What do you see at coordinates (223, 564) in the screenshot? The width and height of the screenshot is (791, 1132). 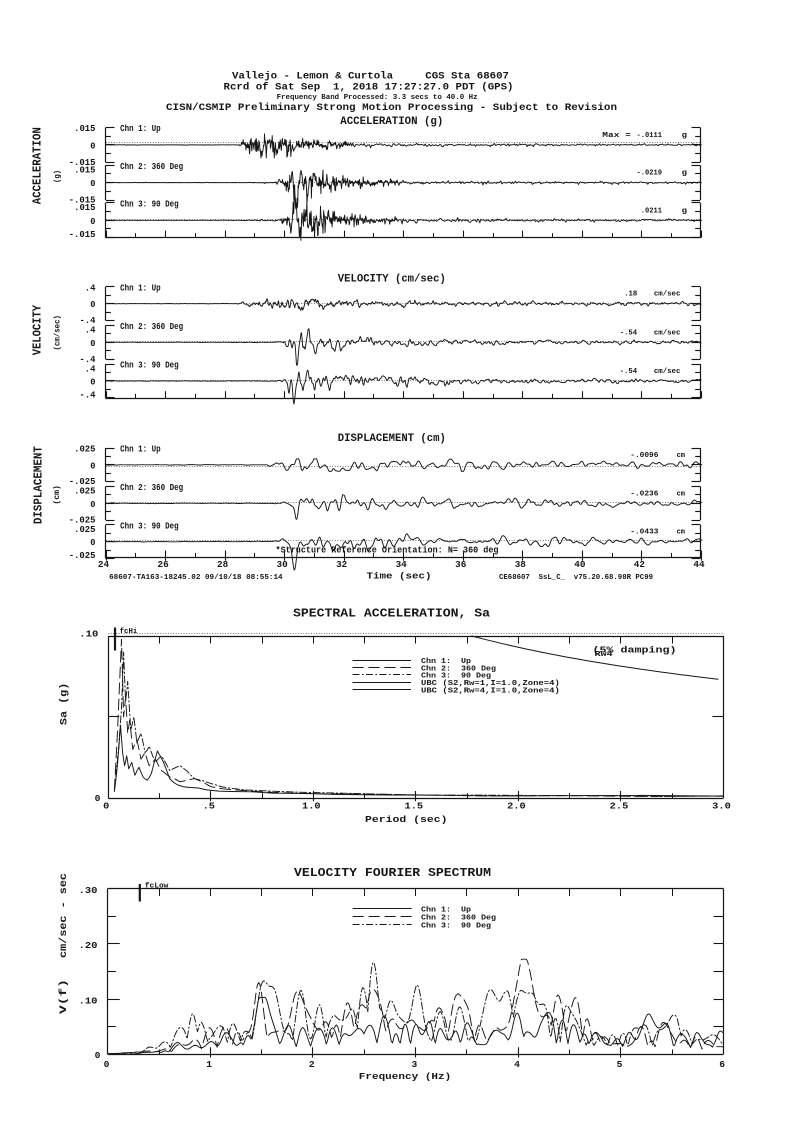 I see `svg-text: 28` at bounding box center [223, 564].